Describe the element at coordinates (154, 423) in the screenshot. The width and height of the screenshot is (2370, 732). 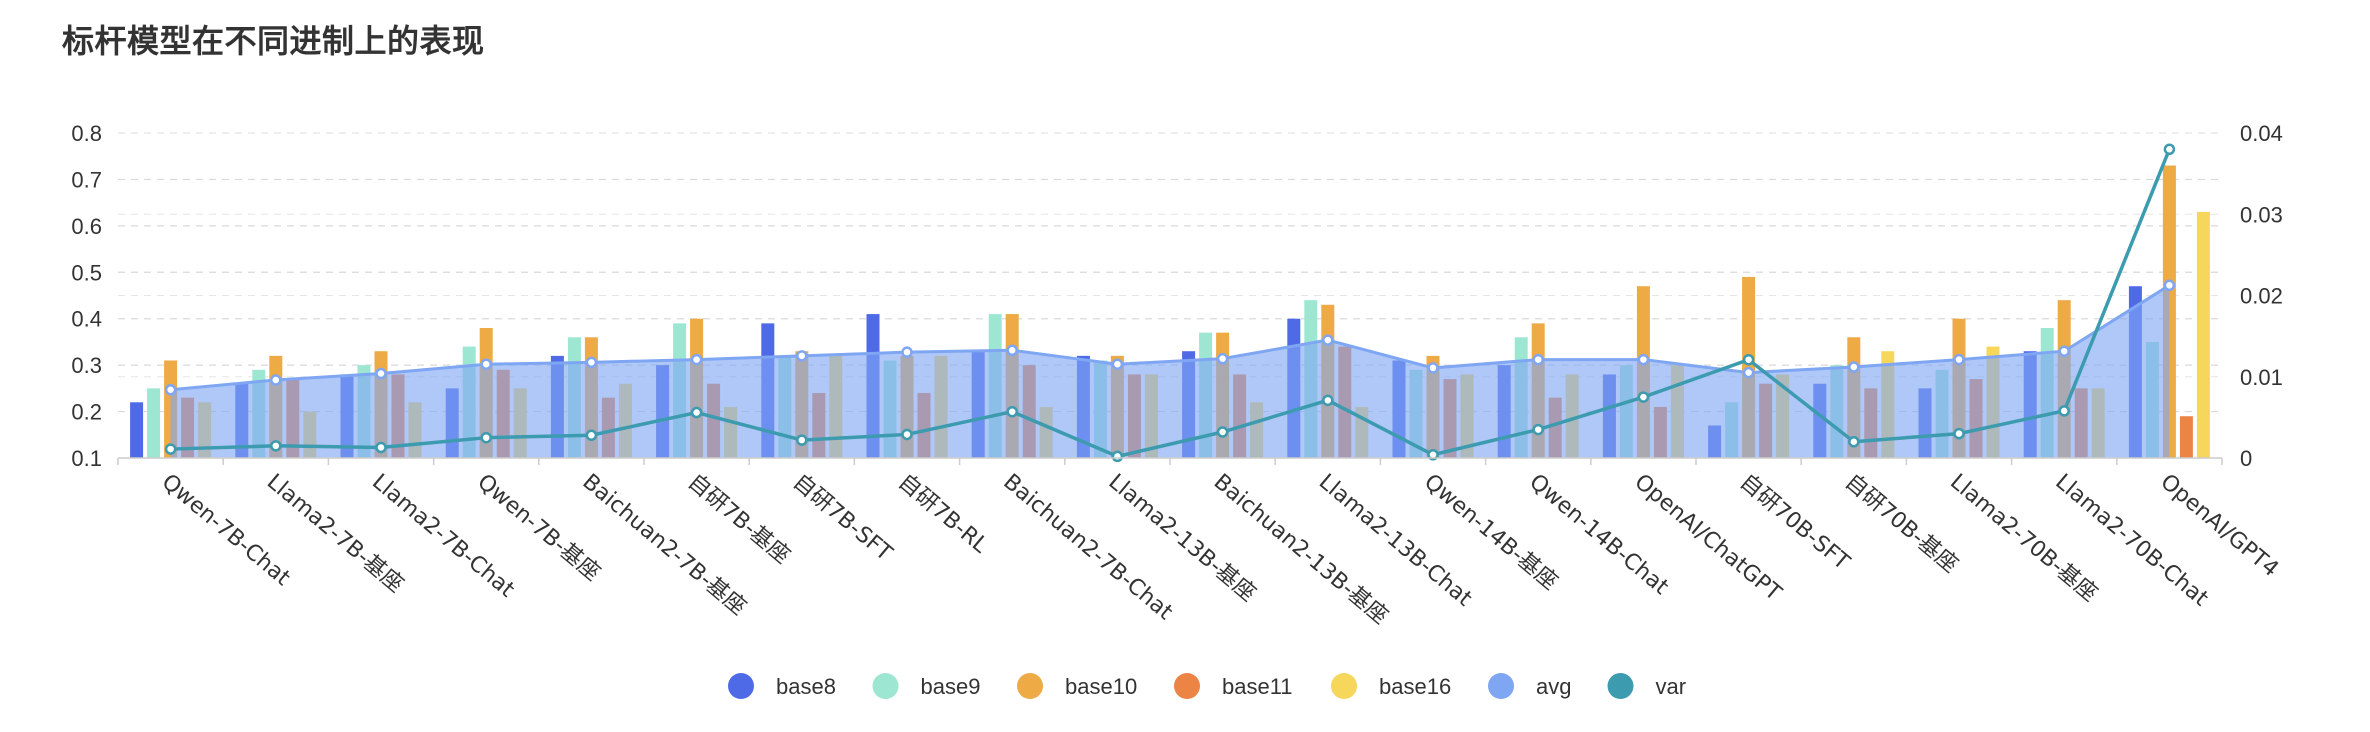
I see `bar-base9` at that location.